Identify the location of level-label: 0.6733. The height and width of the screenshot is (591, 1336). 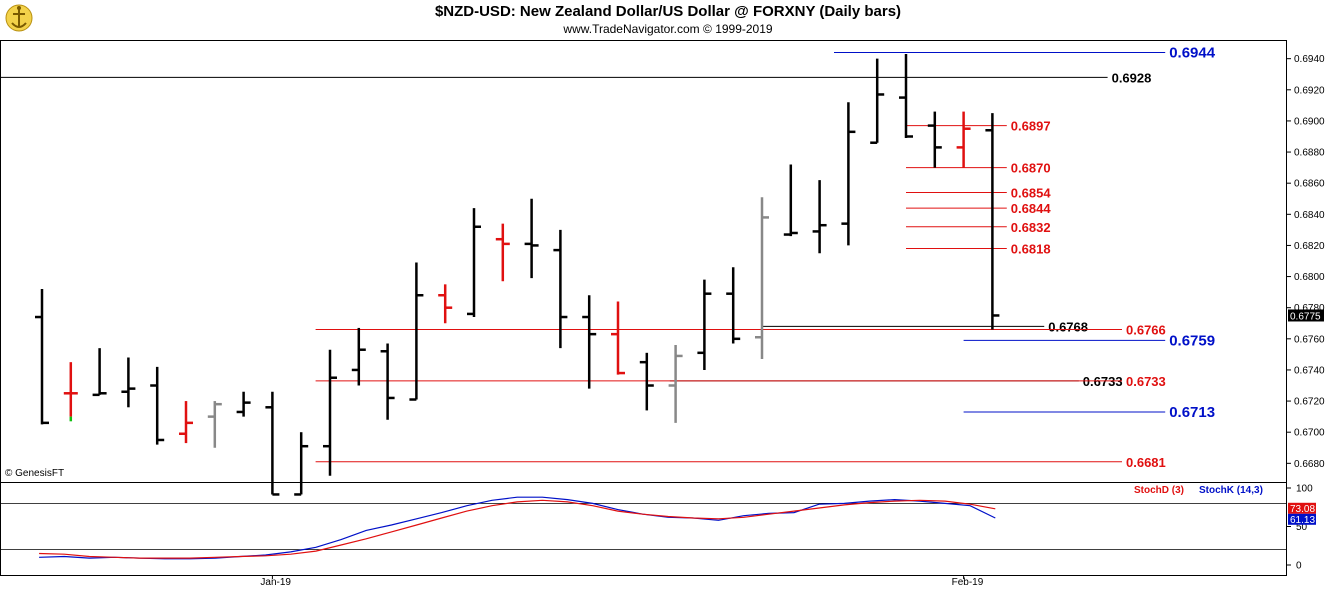
(1146, 381).